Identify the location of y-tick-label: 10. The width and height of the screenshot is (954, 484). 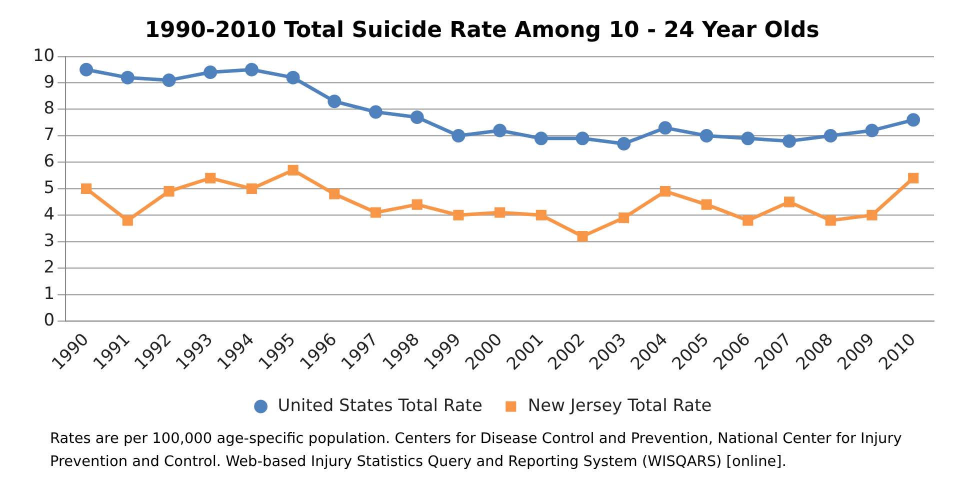
(43, 56).